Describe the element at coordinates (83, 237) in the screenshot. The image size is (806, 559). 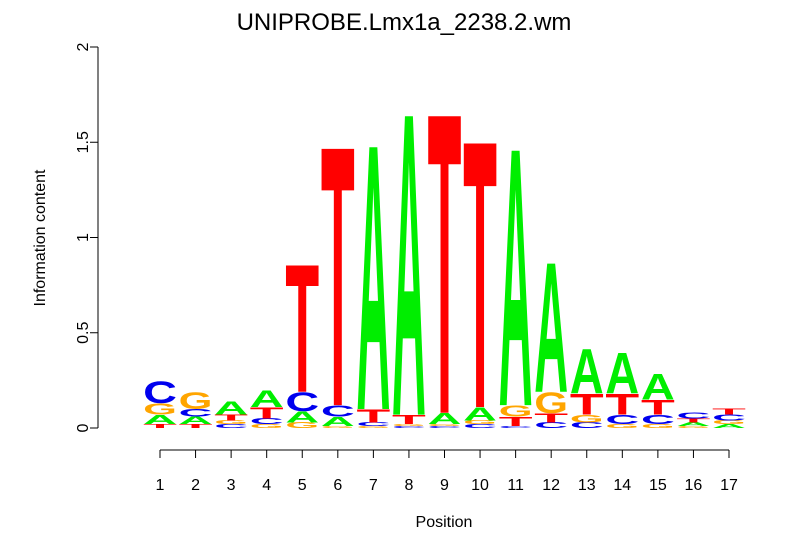
I see `y-tick-label: 1` at that location.